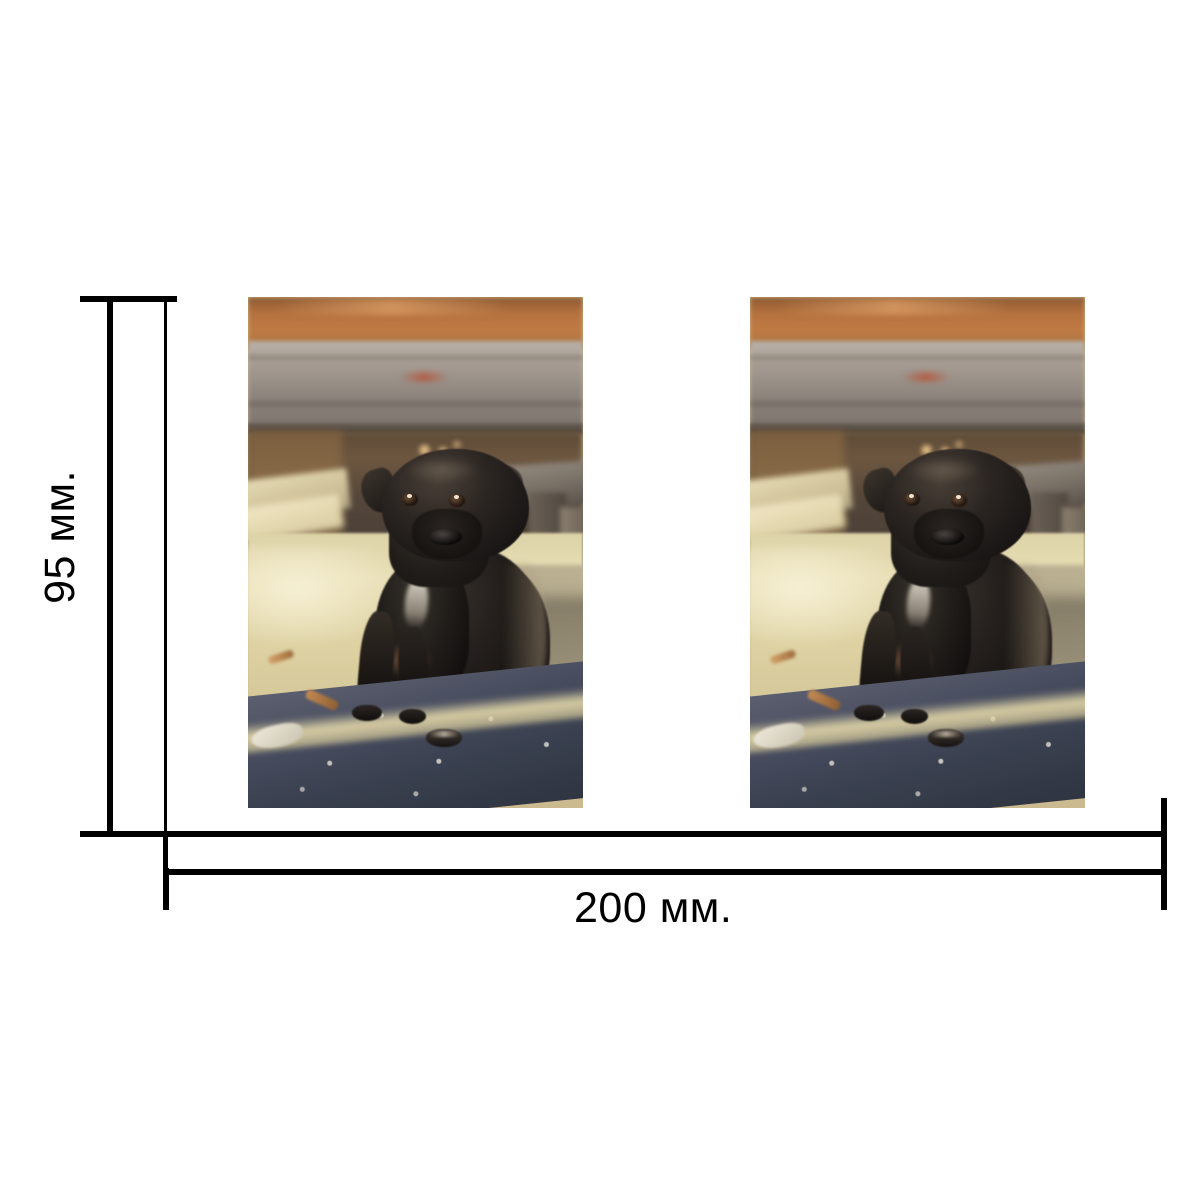 This screenshot has height=1200, width=1200. I want to click on height-dimension-line, so click(110, 566).